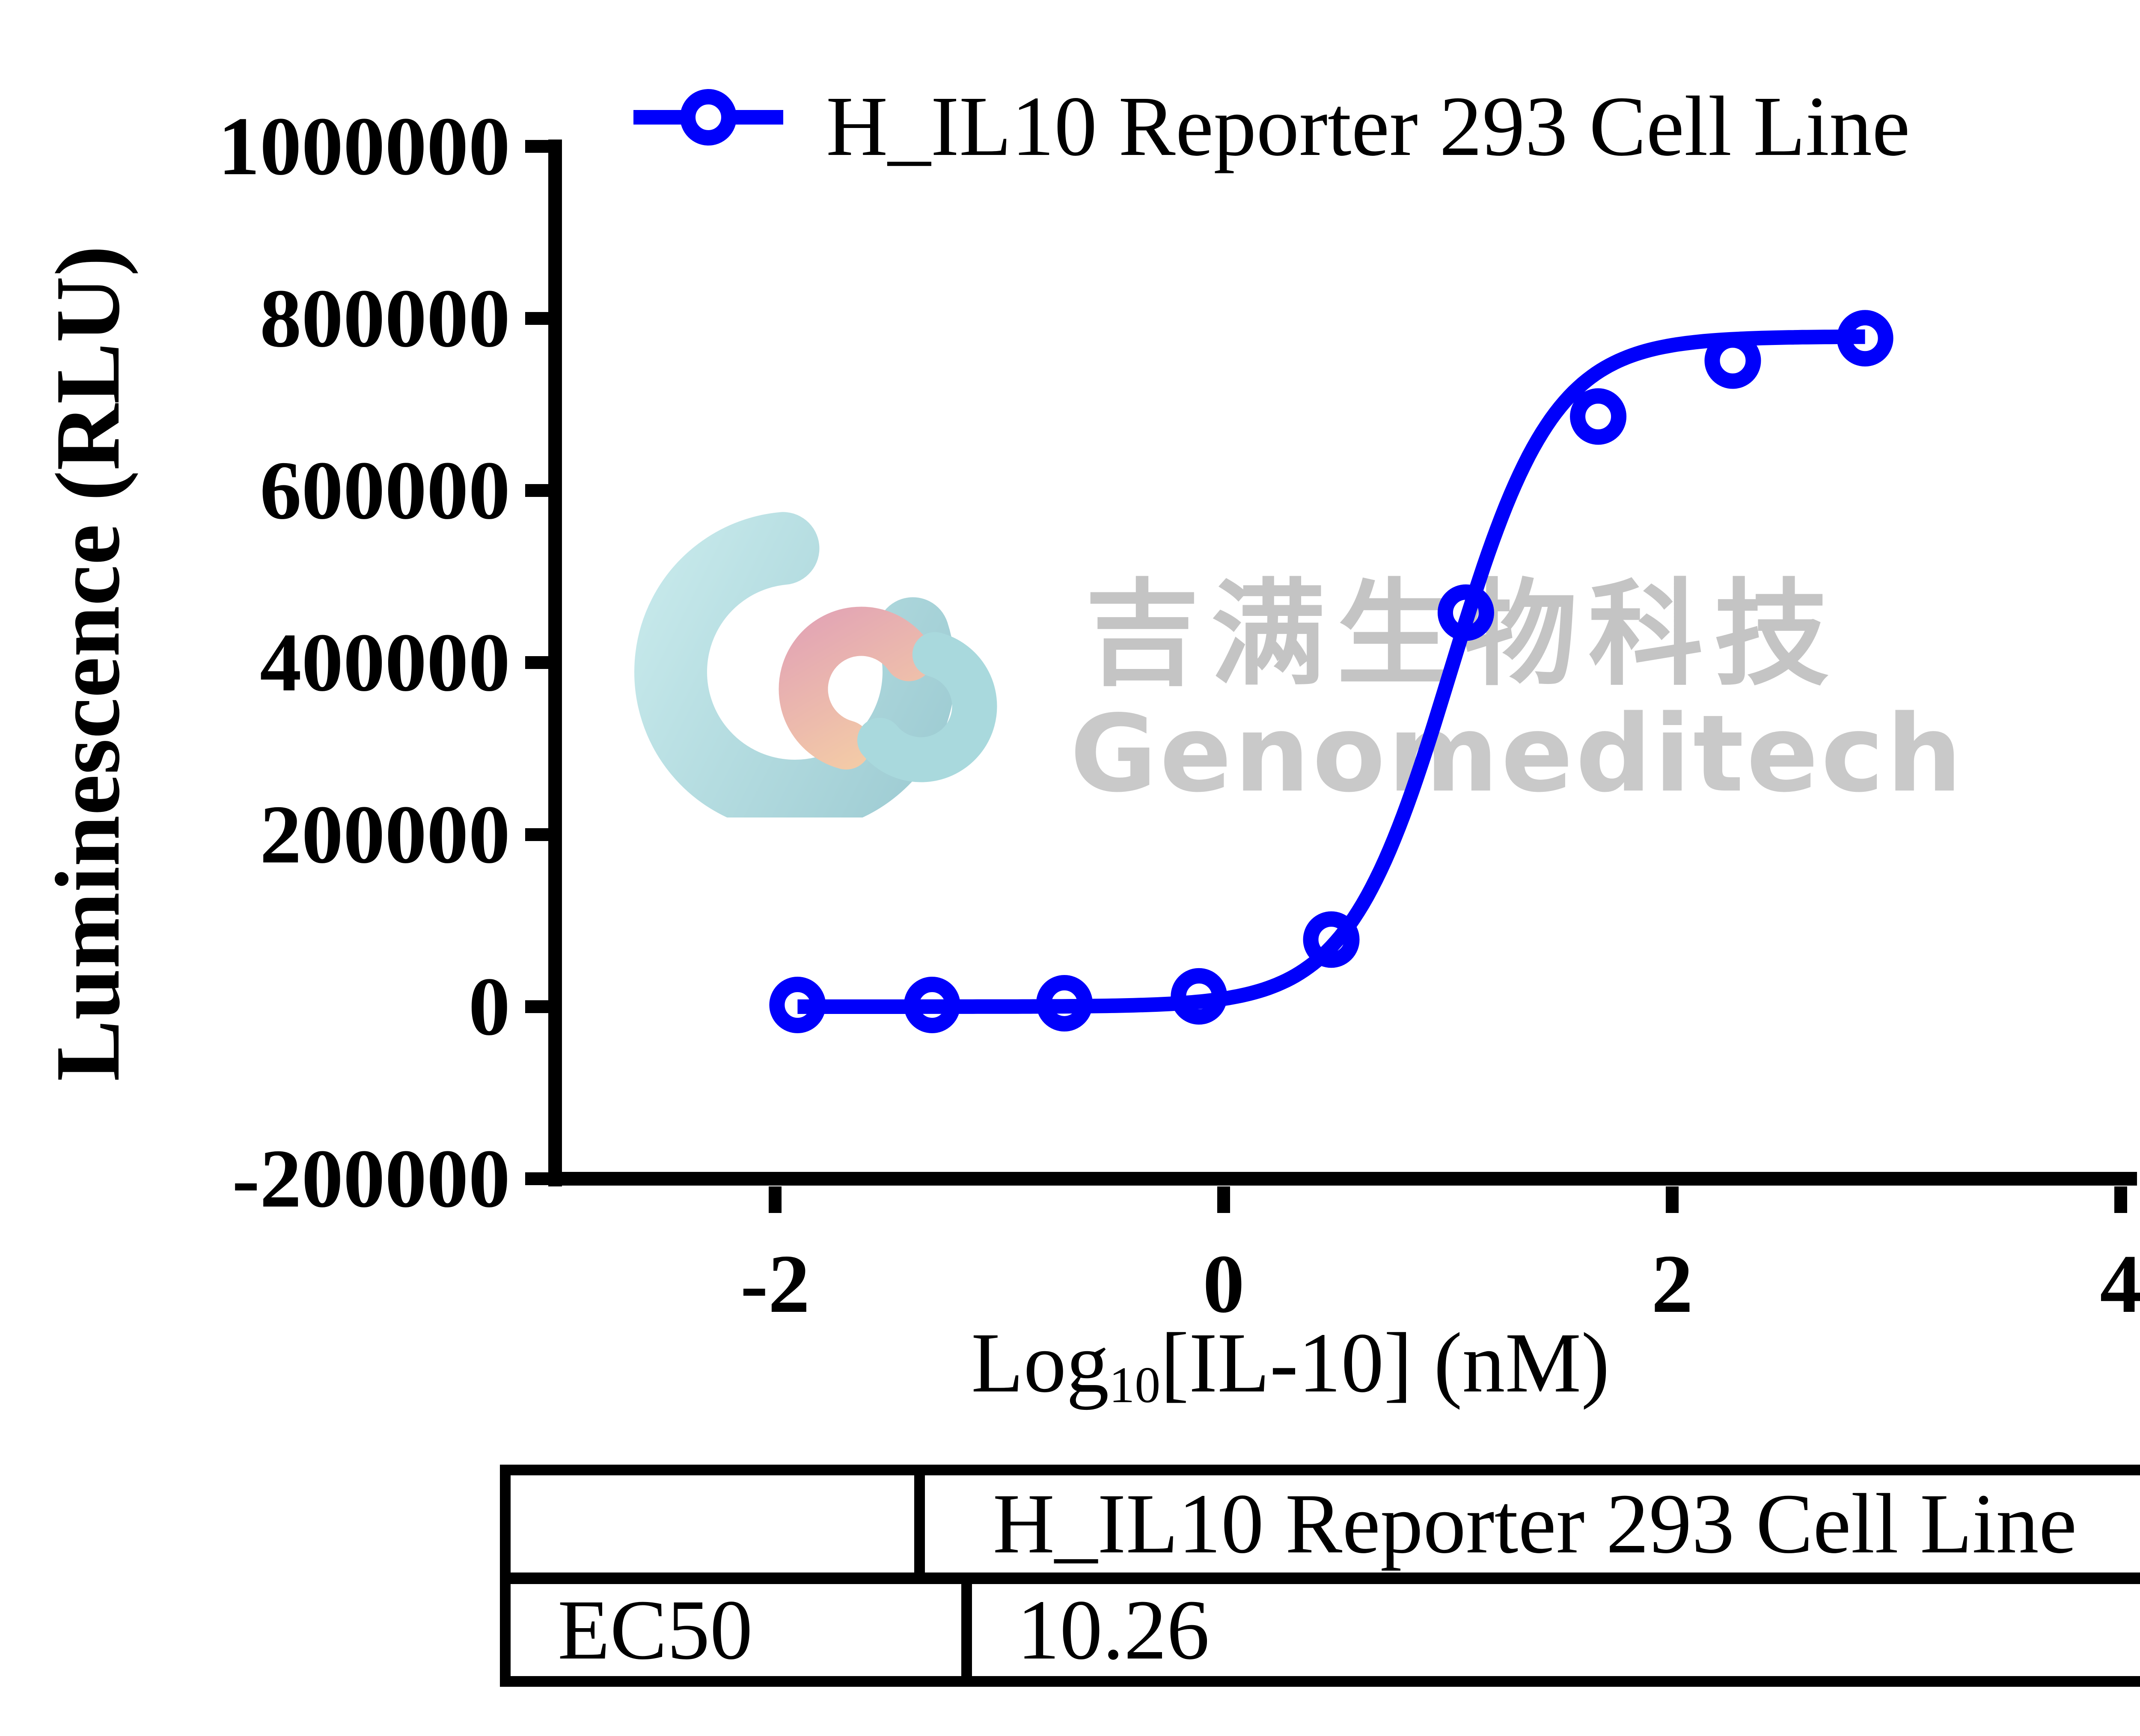 Image resolution: width=2140 pixels, height=1736 pixels. I want to click on table-row: EC50 10.26, so click(1325, 1630).